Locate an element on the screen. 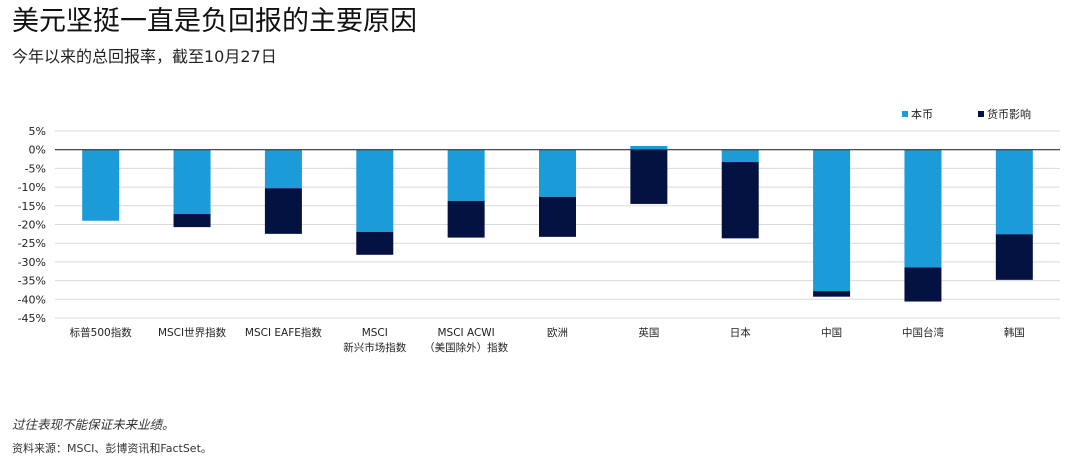  y-tick-label: -30% is located at coordinates (32, 262).